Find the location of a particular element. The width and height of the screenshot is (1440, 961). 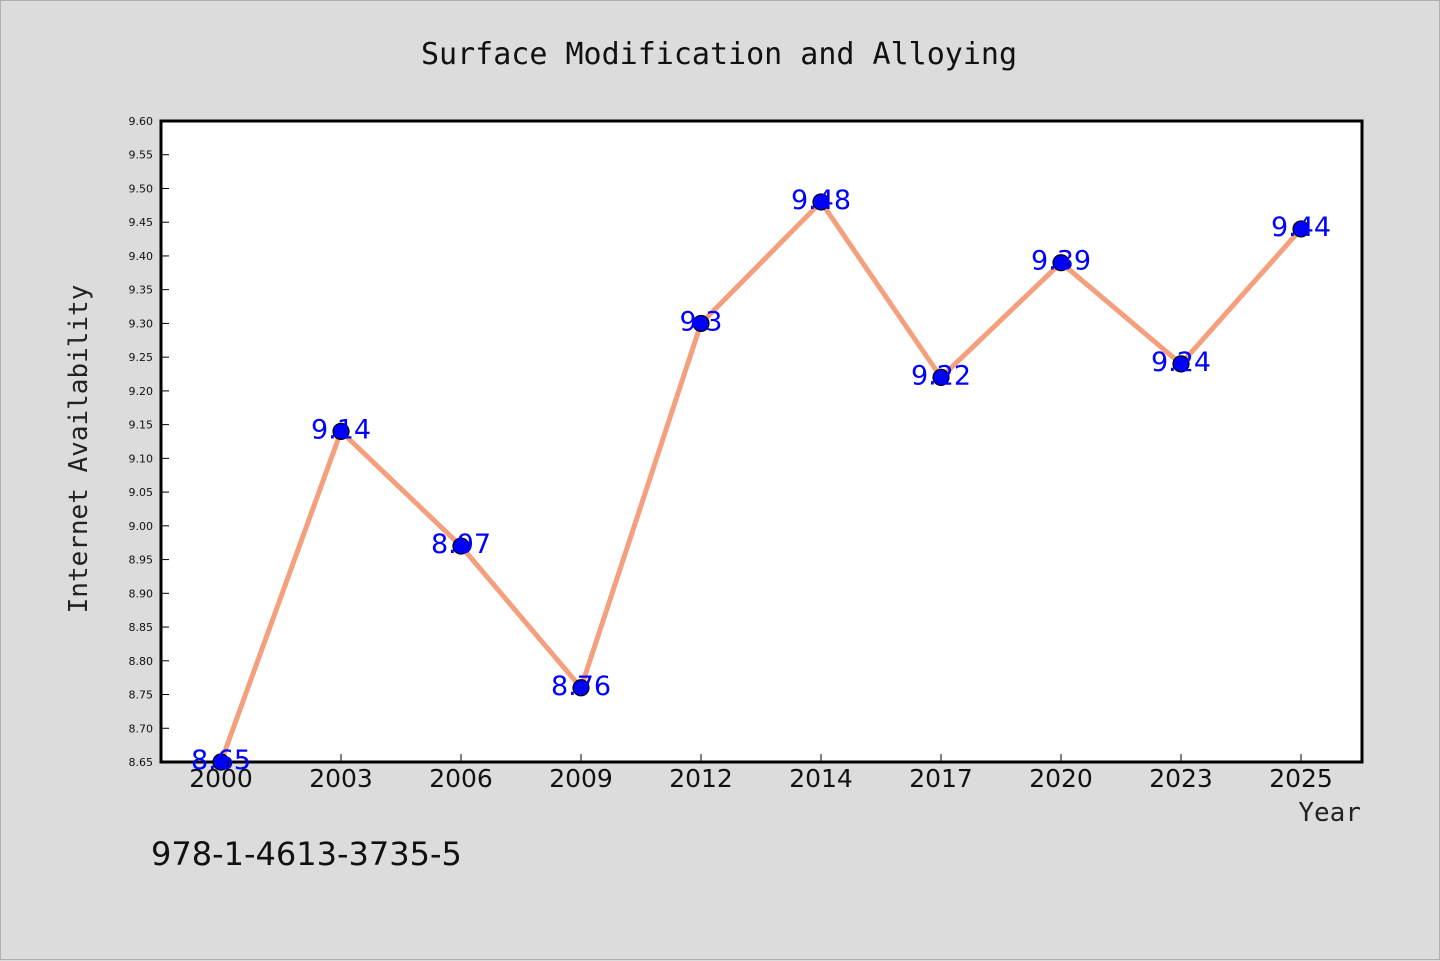

data-label: 8.76 is located at coordinates (581, 686).